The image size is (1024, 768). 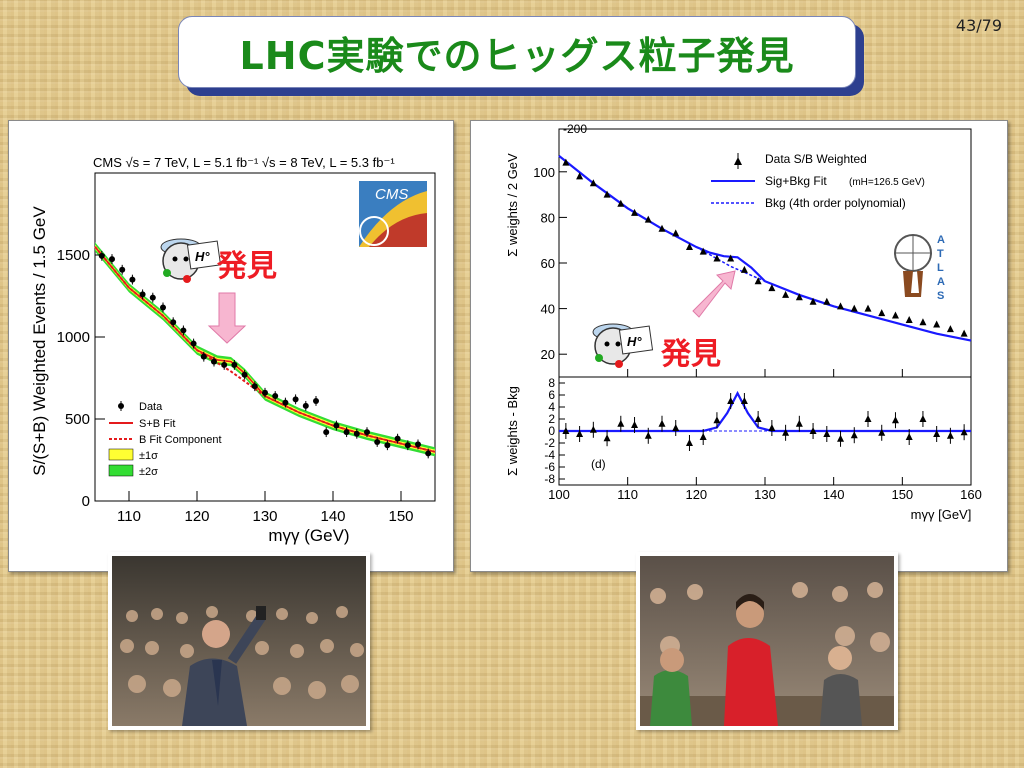 I want to click on atlas-x-tick-label: 150, so click(x=902, y=494).